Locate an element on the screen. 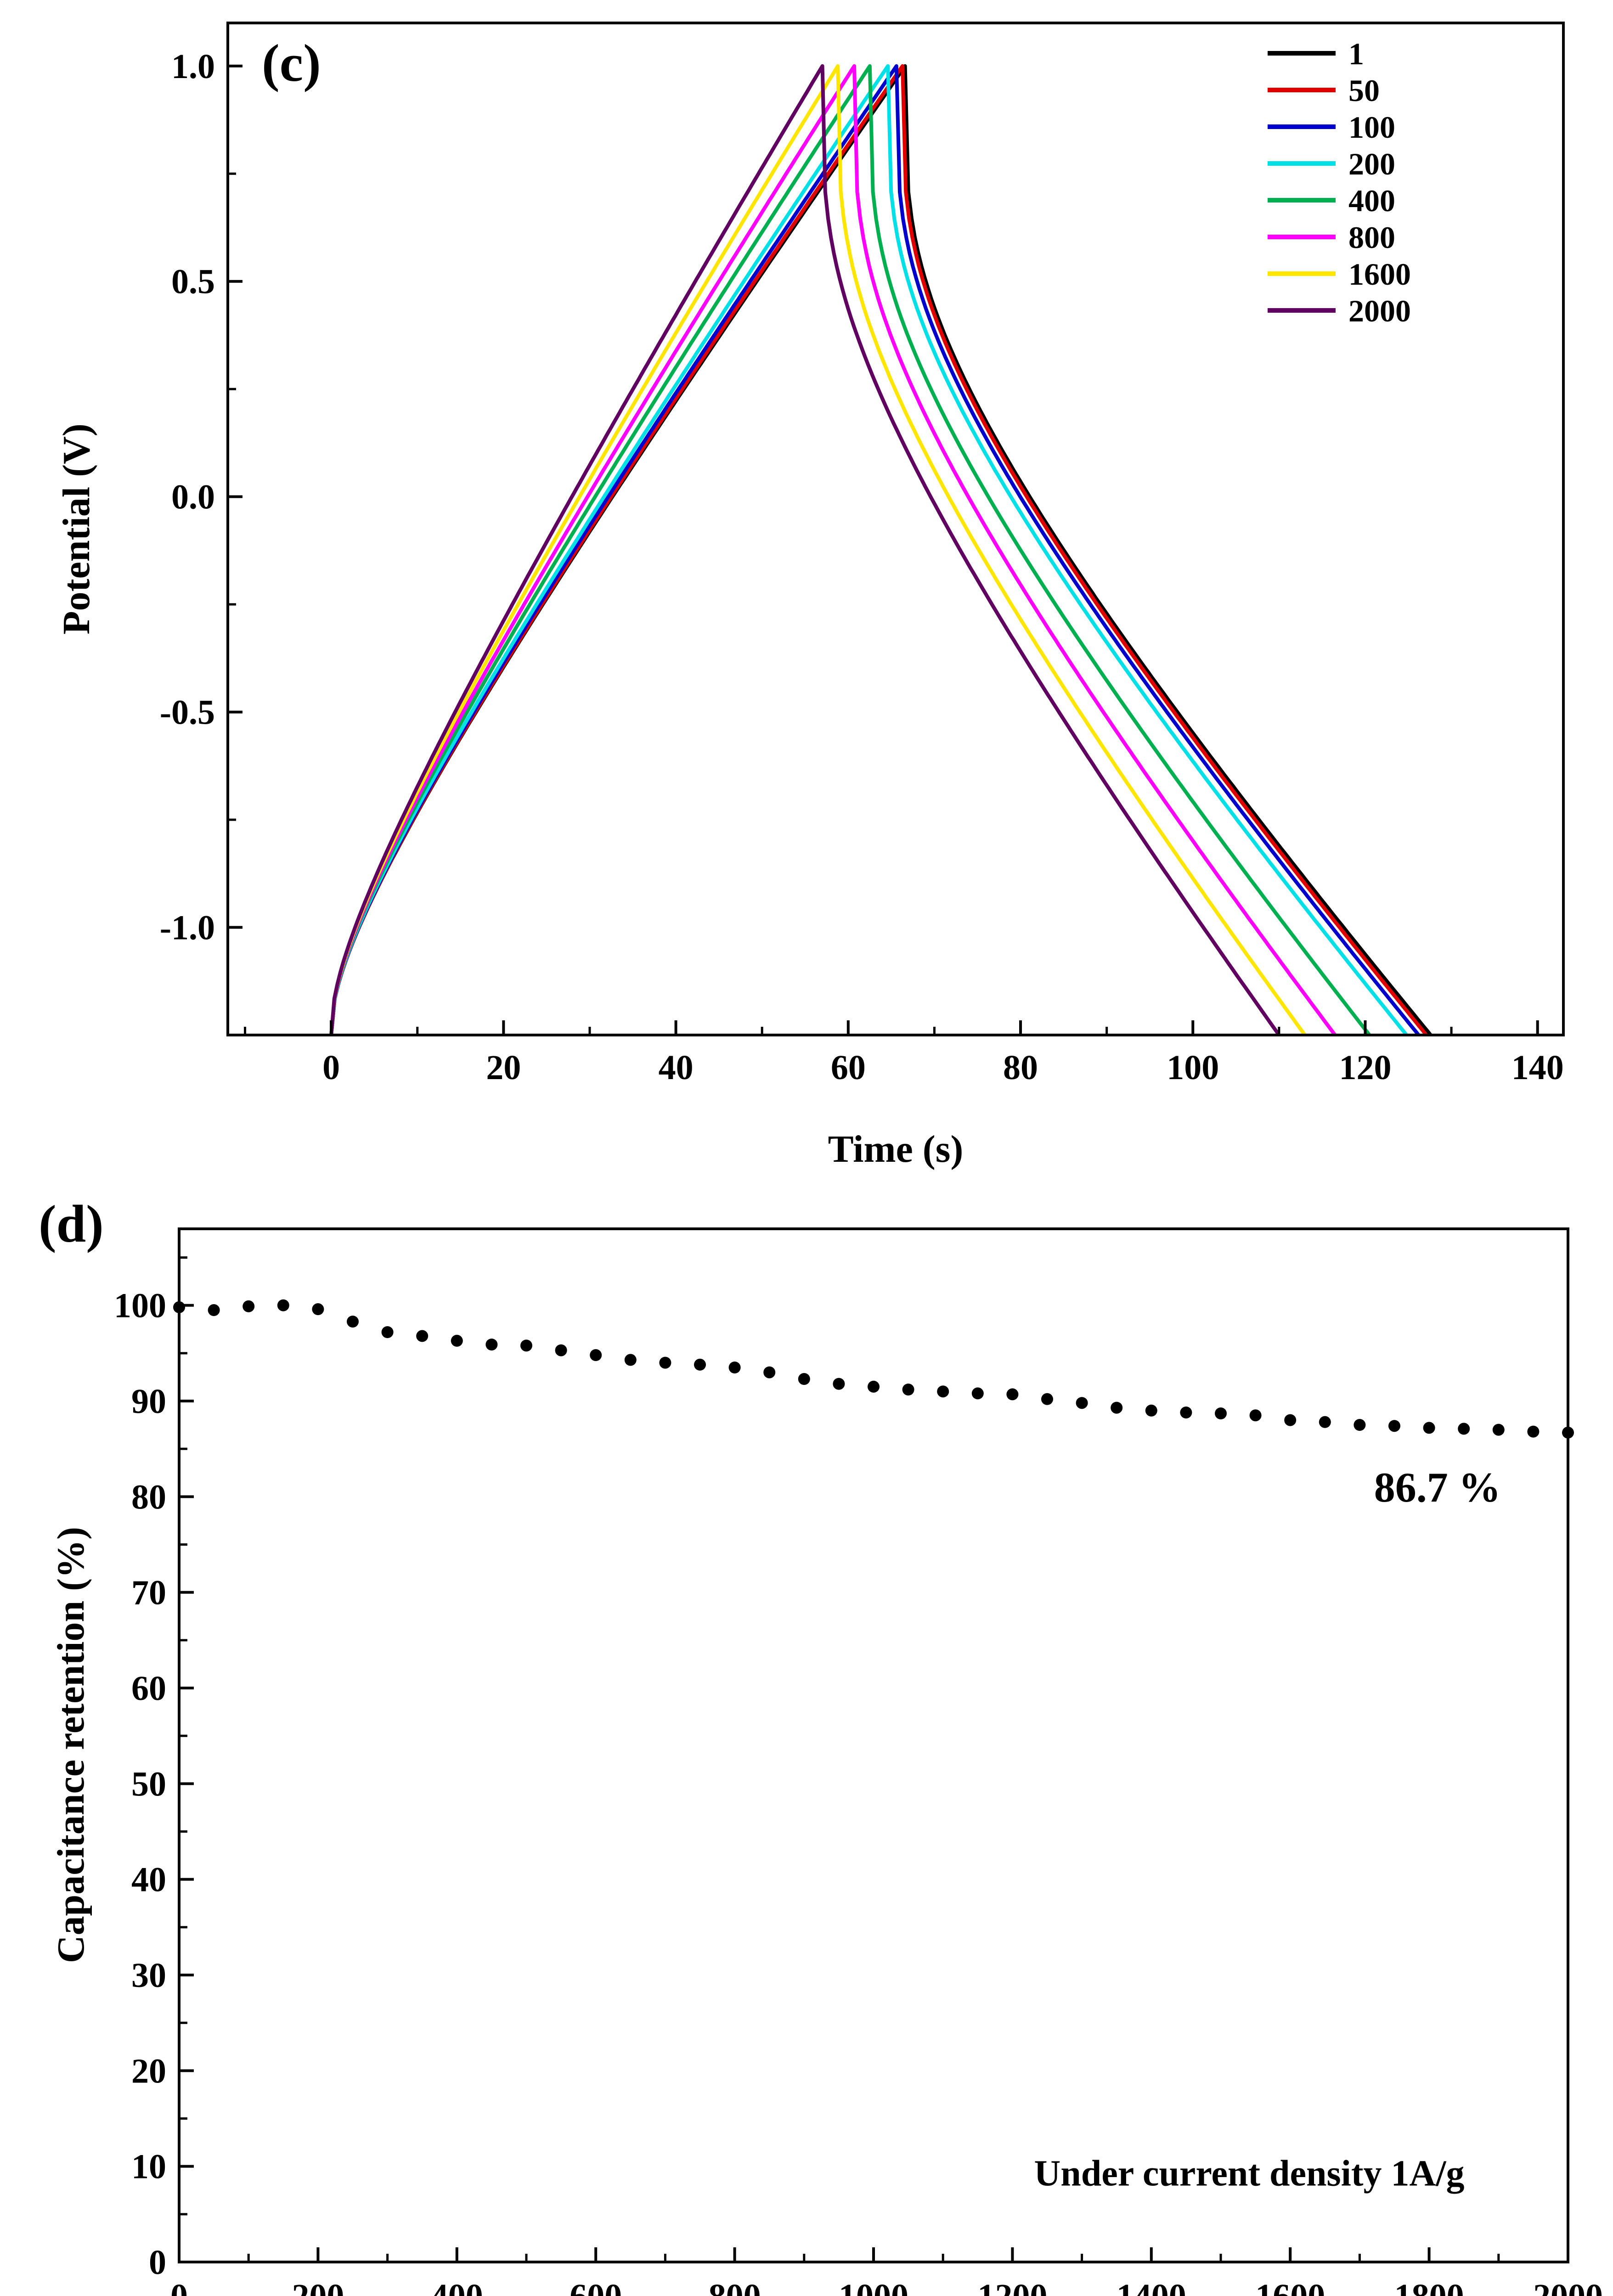 The image size is (1613, 2296). x-tick-label: 120 is located at coordinates (1365, 1068).